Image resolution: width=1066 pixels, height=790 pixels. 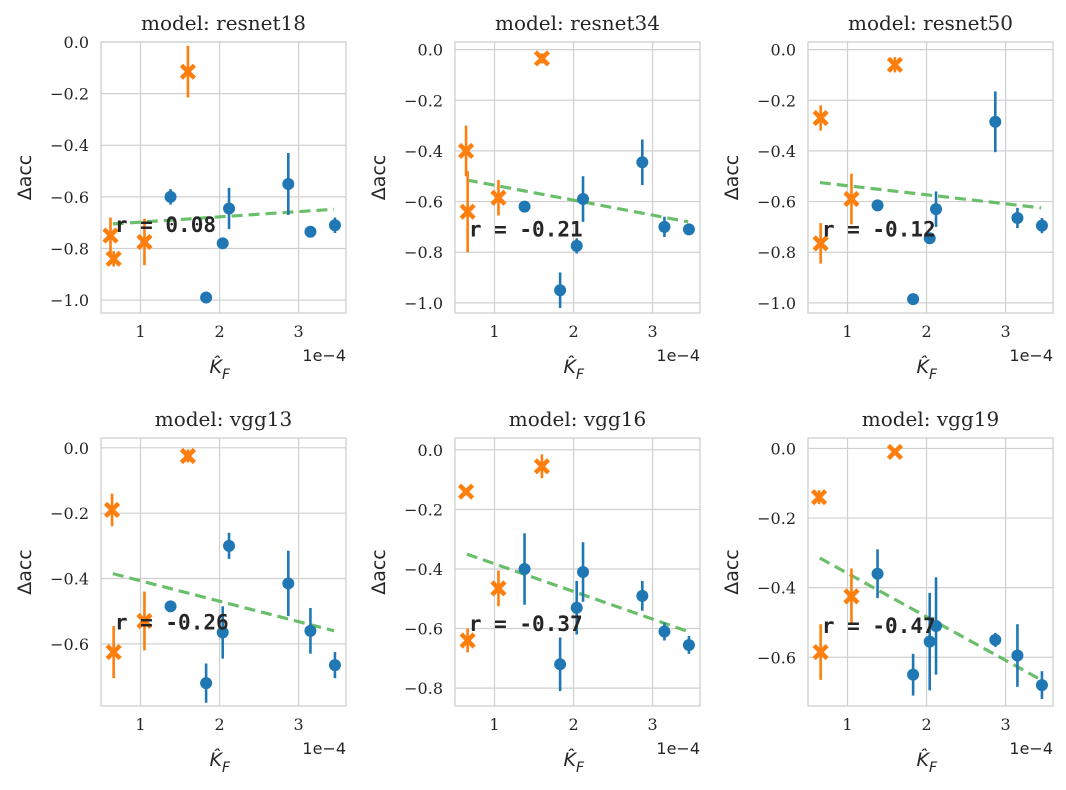 What do you see at coordinates (526, 229) in the screenshot?
I see `correlation-label: r = -0.21` at bounding box center [526, 229].